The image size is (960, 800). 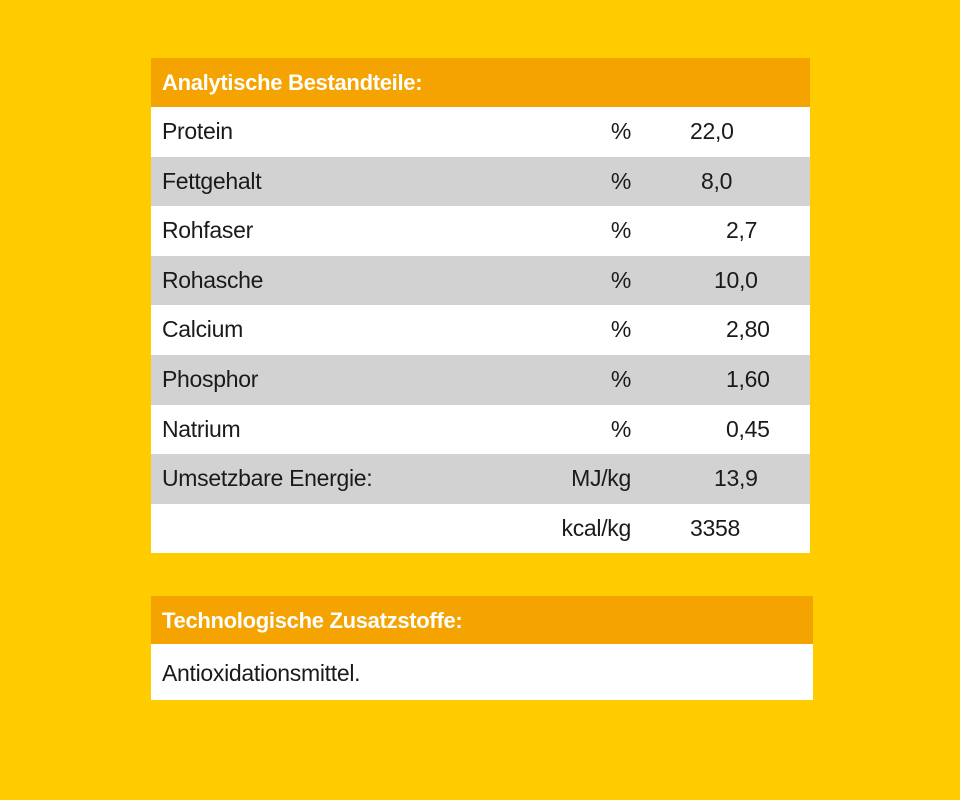 What do you see at coordinates (717, 180) in the screenshot?
I see `row-value: 8,0` at bounding box center [717, 180].